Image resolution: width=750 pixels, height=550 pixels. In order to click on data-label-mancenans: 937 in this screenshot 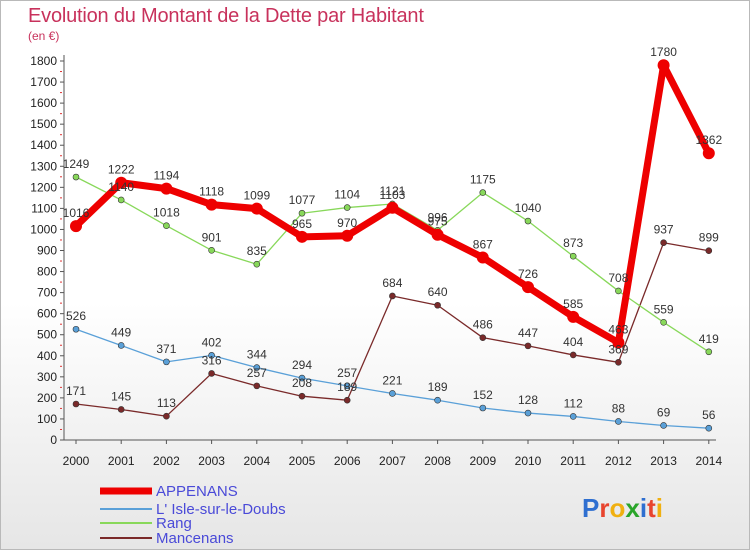, I will do `click(664, 230)`.